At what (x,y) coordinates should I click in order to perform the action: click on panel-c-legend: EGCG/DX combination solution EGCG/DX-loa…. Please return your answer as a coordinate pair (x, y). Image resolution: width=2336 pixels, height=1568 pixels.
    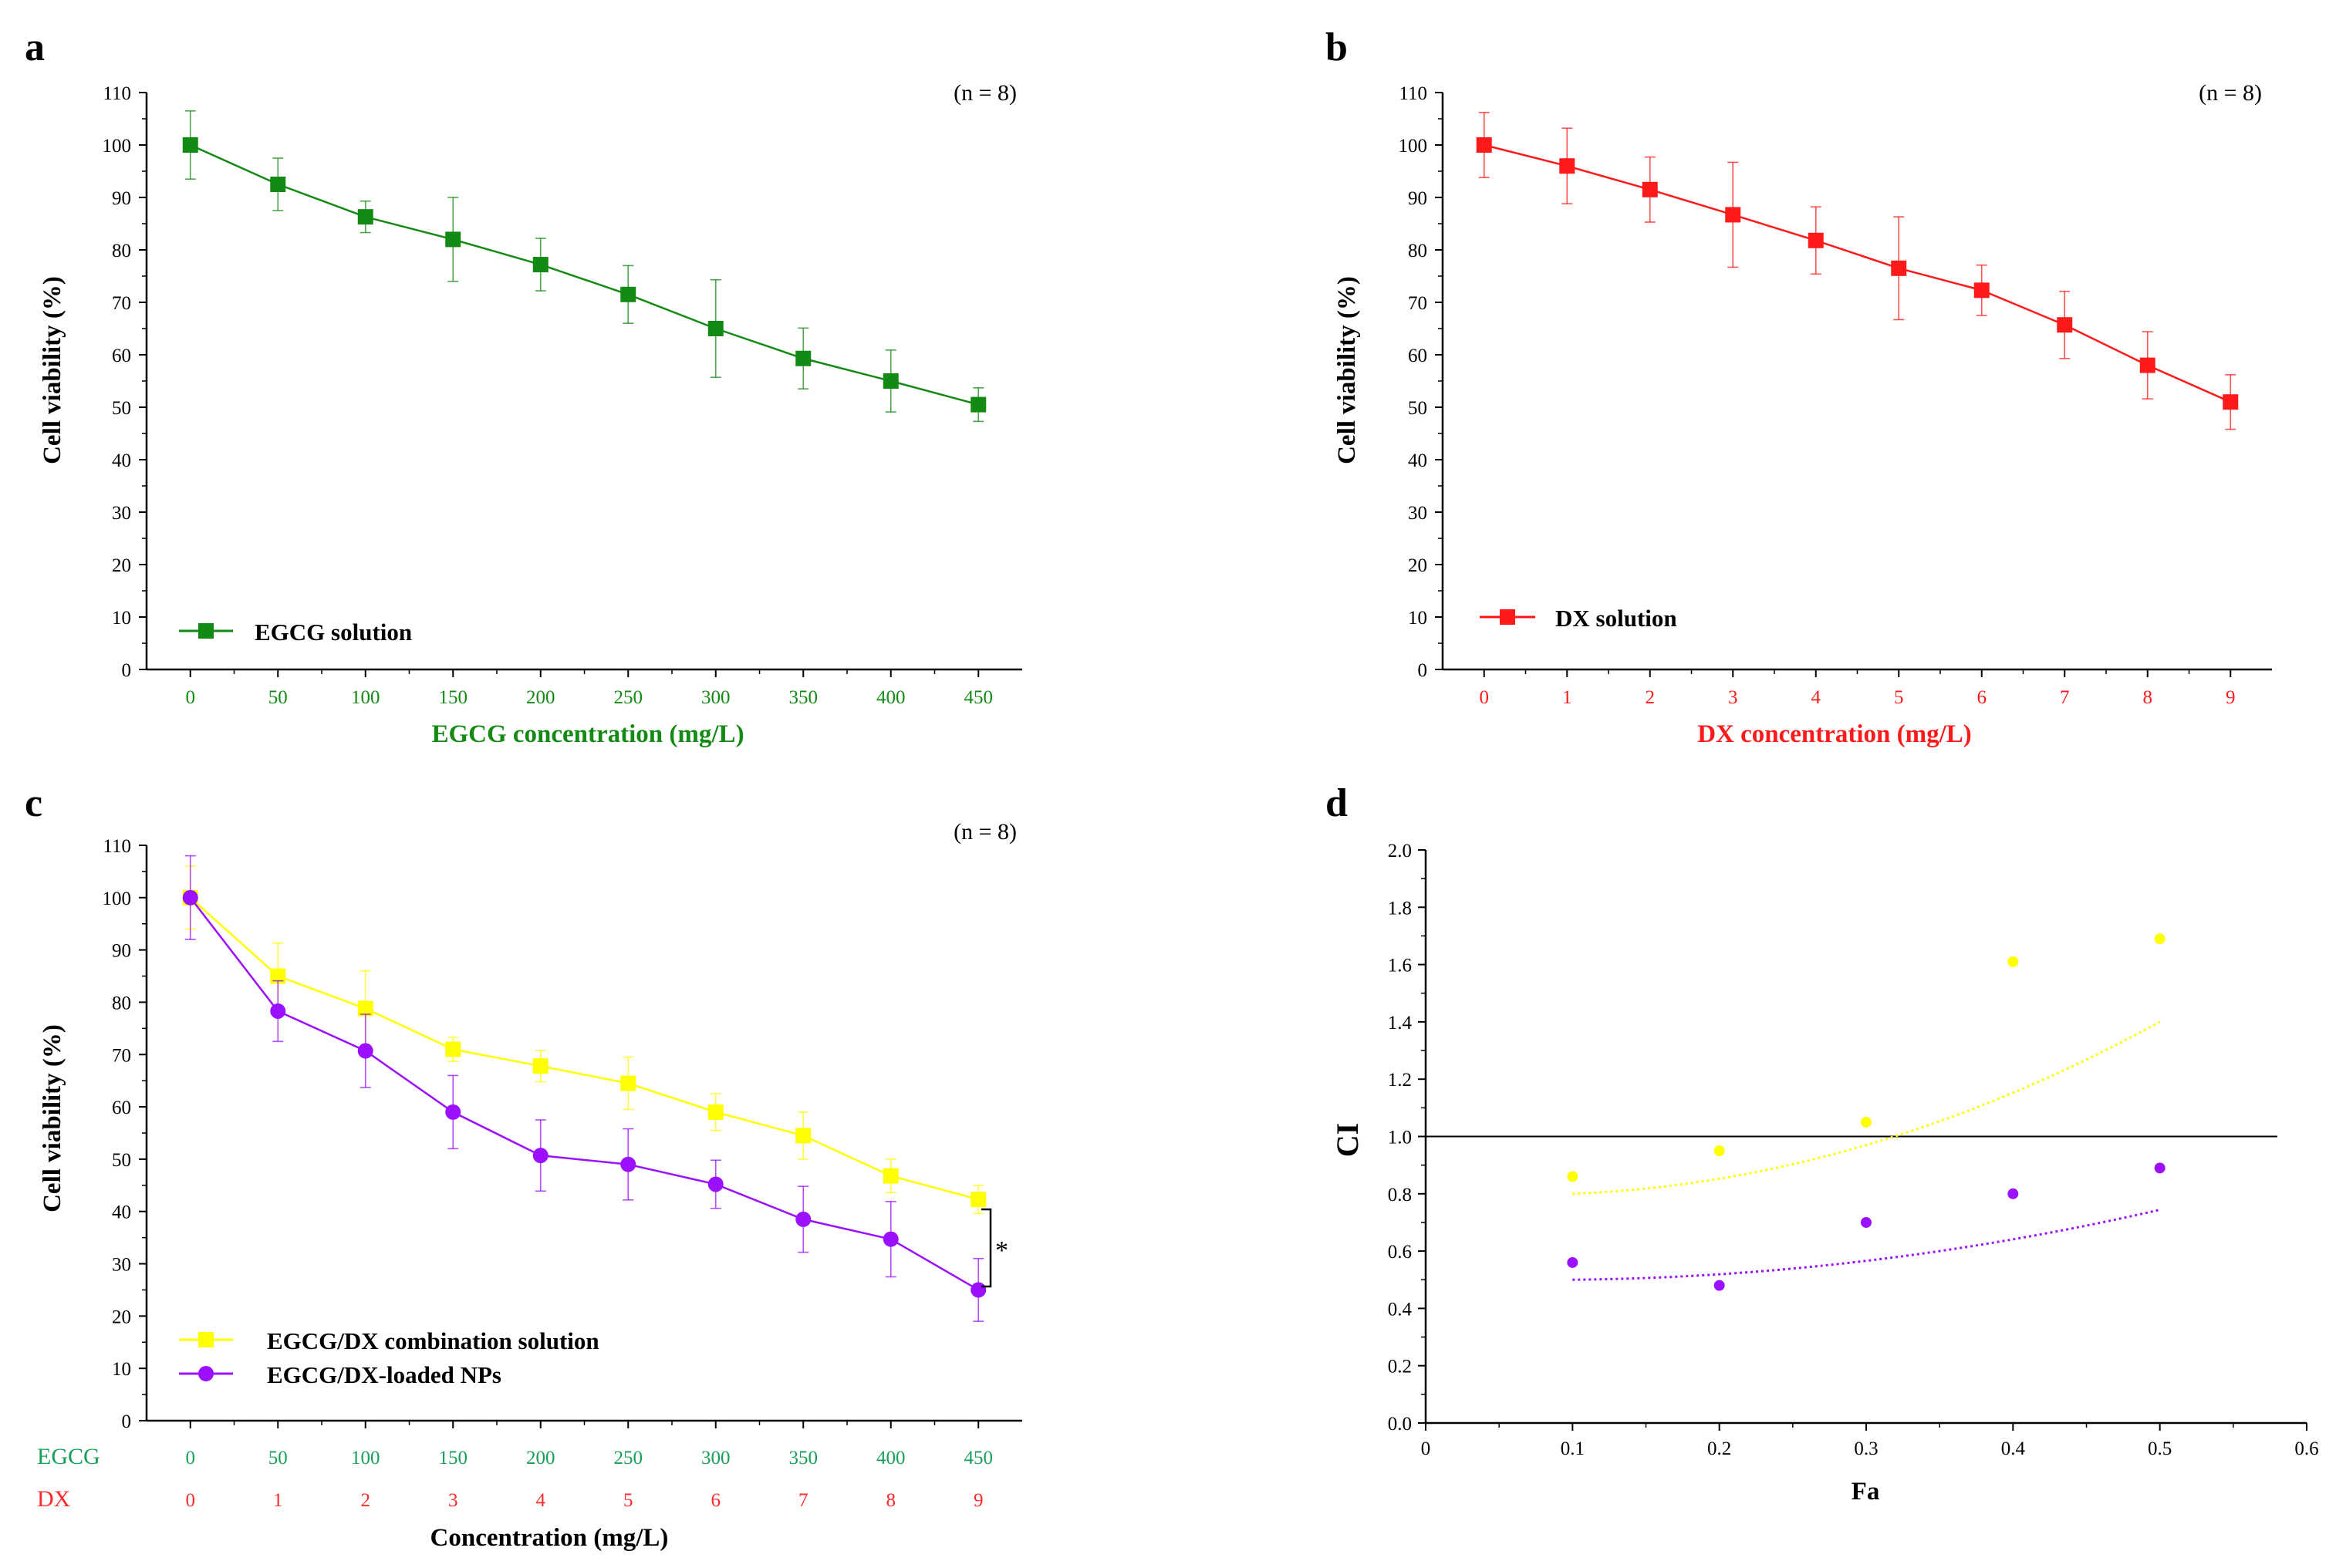
    Looking at the image, I should click on (389, 1358).